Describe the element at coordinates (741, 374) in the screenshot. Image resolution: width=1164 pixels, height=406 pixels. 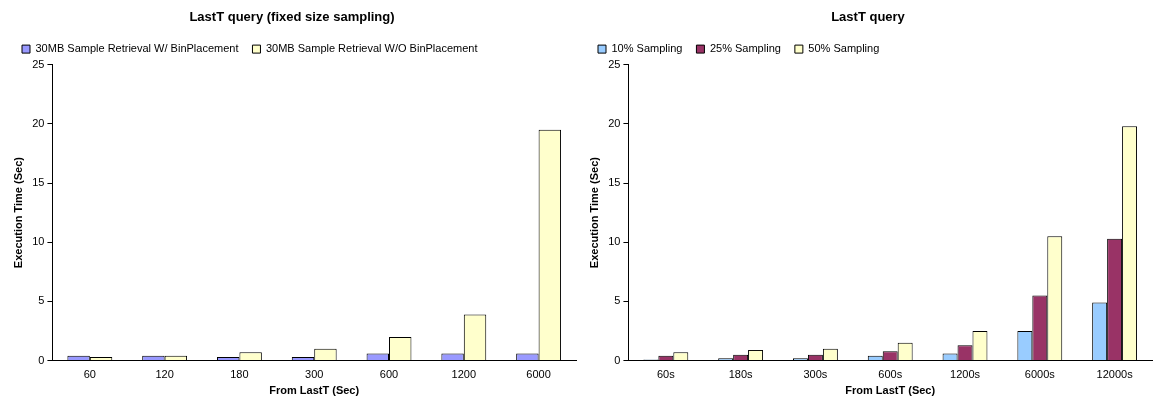
I see `x-tick-label: 180s` at that location.